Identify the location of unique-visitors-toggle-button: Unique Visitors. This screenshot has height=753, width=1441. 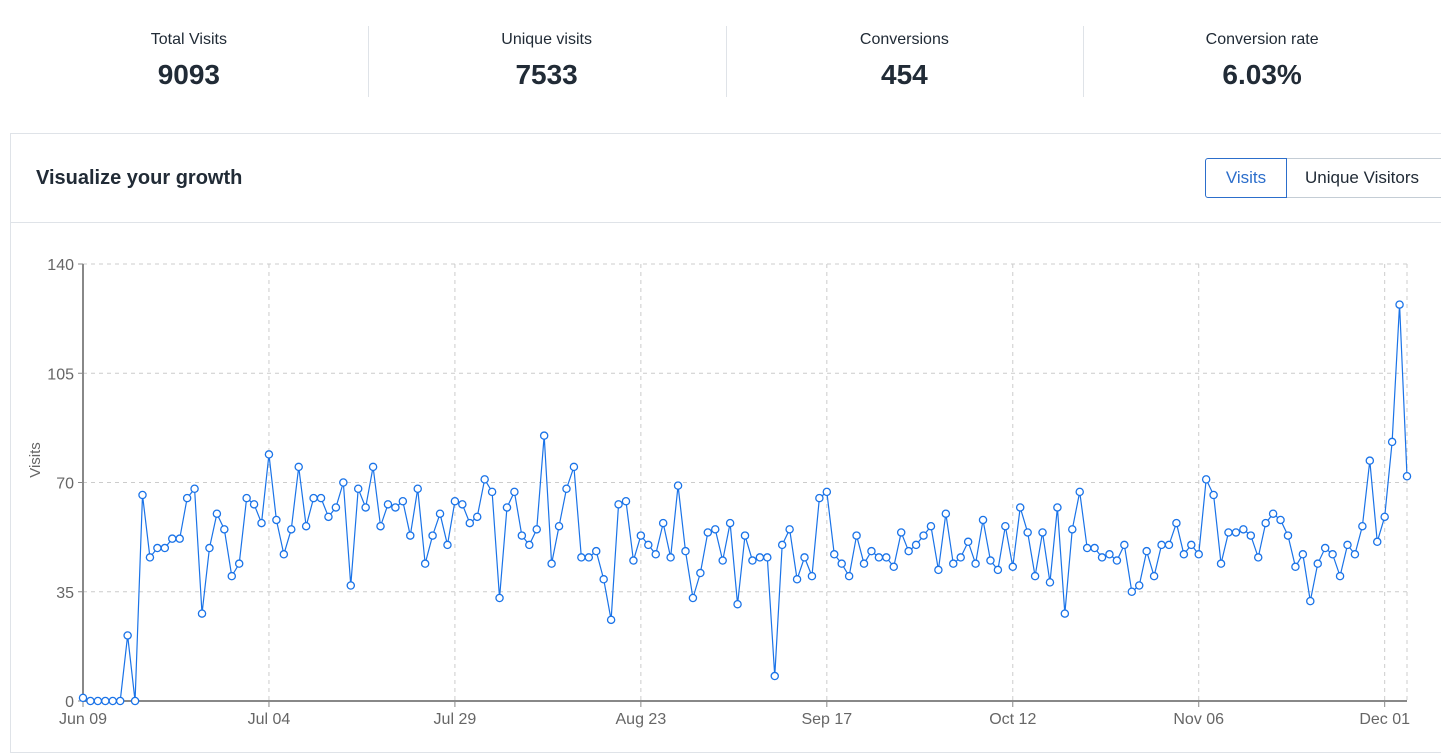
(1364, 178).